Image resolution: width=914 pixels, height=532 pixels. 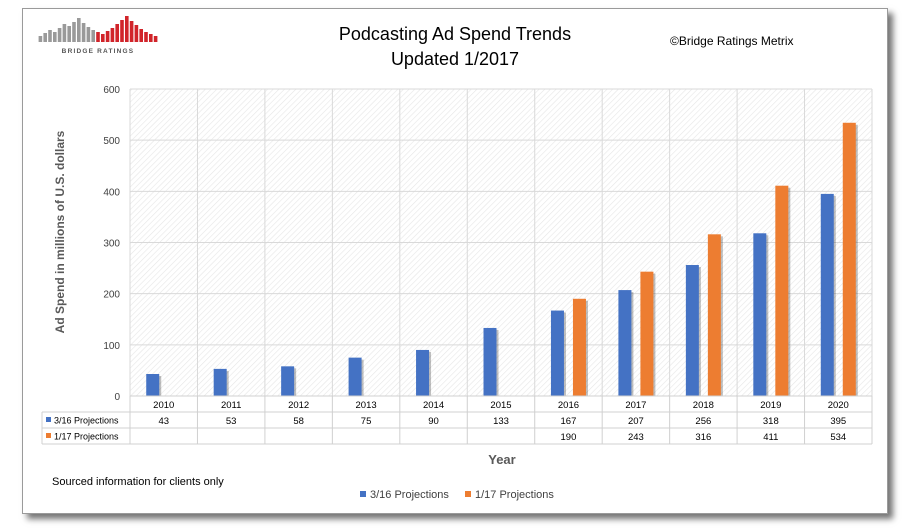 What do you see at coordinates (111, 90) in the screenshot?
I see `y-tick-label: 600` at bounding box center [111, 90].